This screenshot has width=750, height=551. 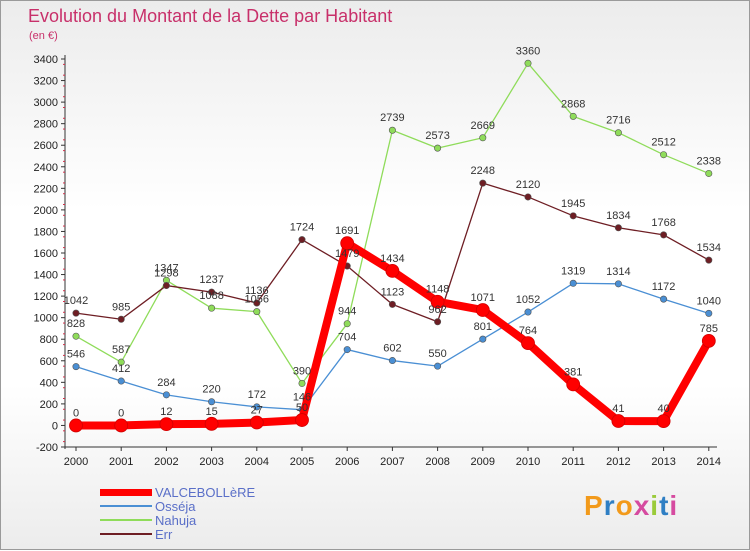 I want to click on data-label: 550, so click(x=437, y=354).